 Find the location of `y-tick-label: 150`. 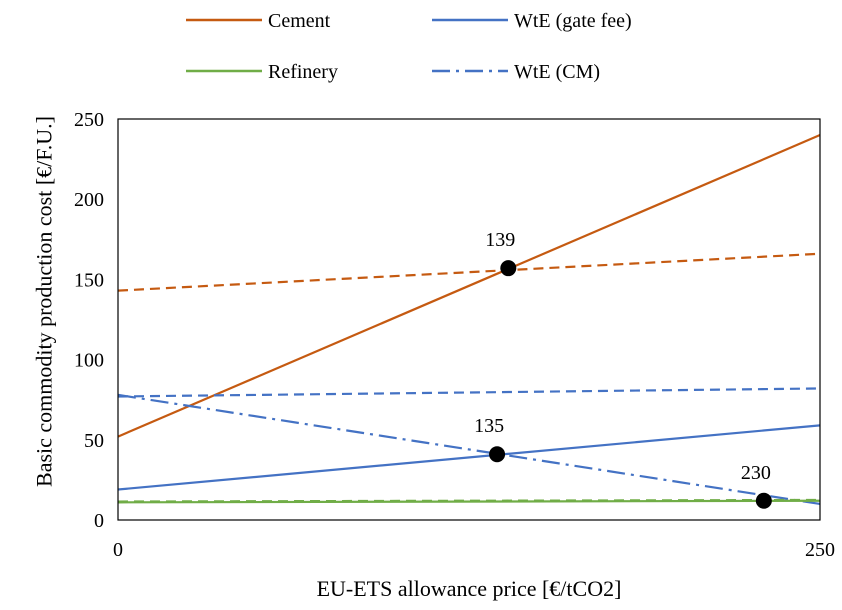

y-tick-label: 150 is located at coordinates (89, 280).